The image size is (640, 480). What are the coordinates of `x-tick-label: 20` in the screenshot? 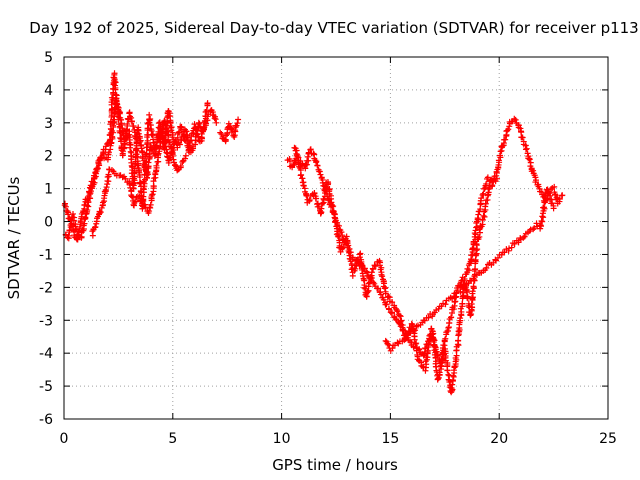 It's located at (499, 439).